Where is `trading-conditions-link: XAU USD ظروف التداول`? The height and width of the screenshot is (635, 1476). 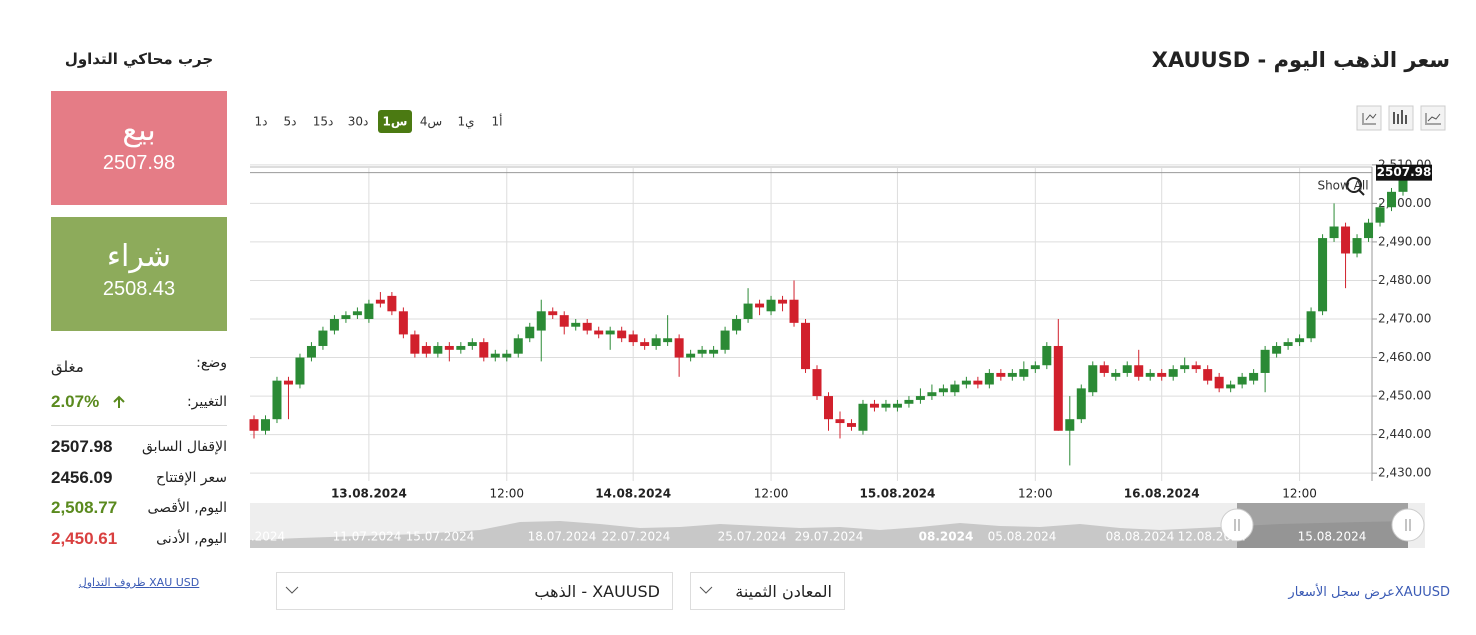
trading-conditions-link: XAU USD ظروف التداول is located at coordinates (139, 582).